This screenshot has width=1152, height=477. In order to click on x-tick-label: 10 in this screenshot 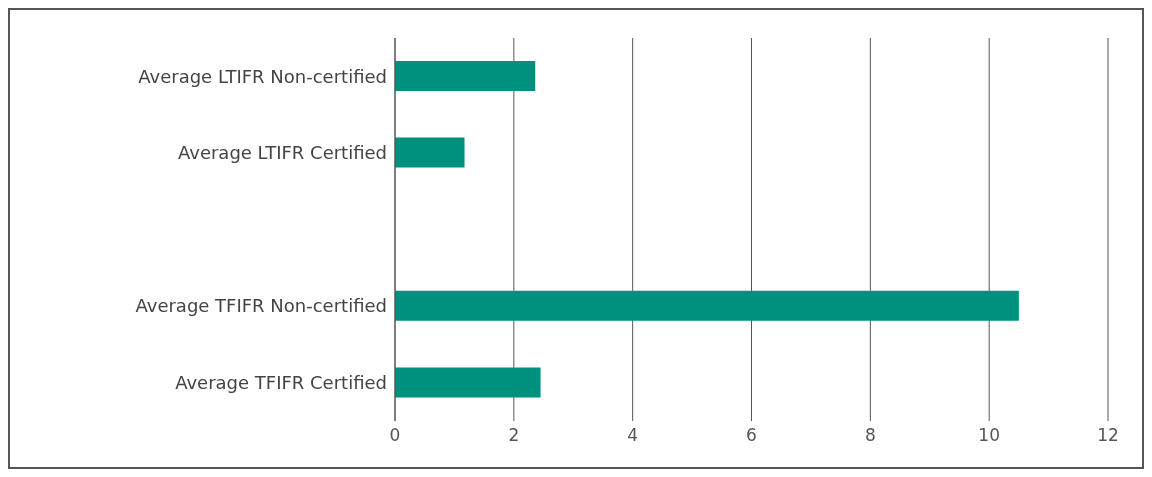, I will do `click(989, 435)`.